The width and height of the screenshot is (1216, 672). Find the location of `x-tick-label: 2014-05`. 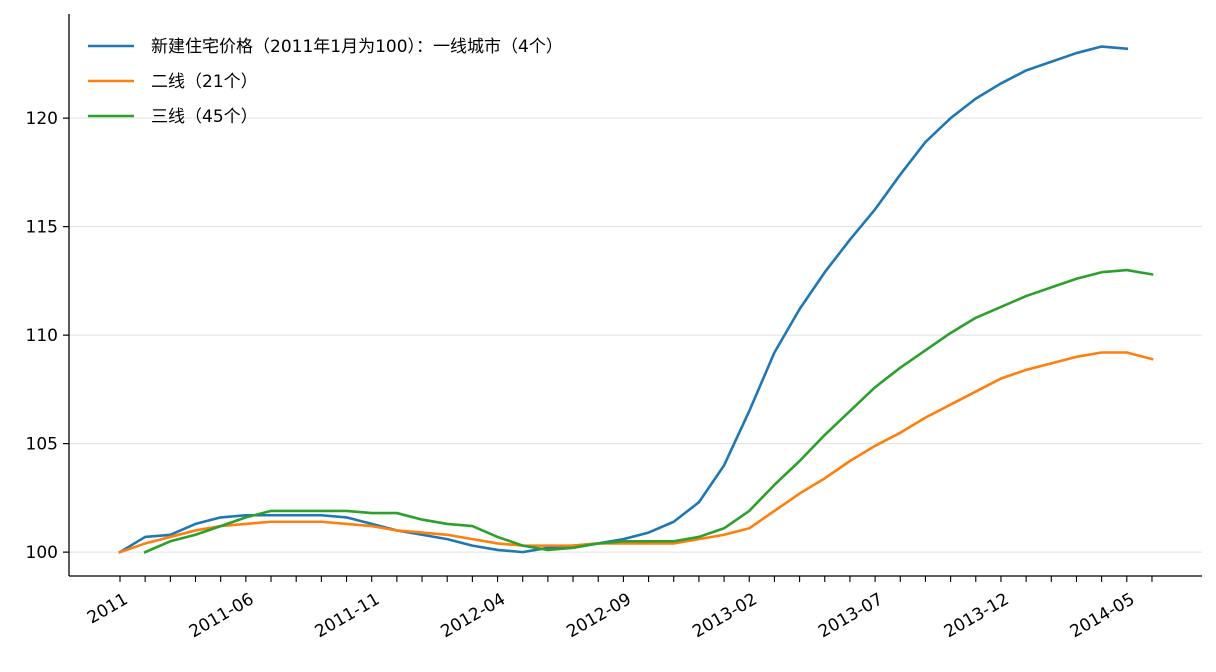

x-tick-label: 2014-05 is located at coordinates (1103, 615).